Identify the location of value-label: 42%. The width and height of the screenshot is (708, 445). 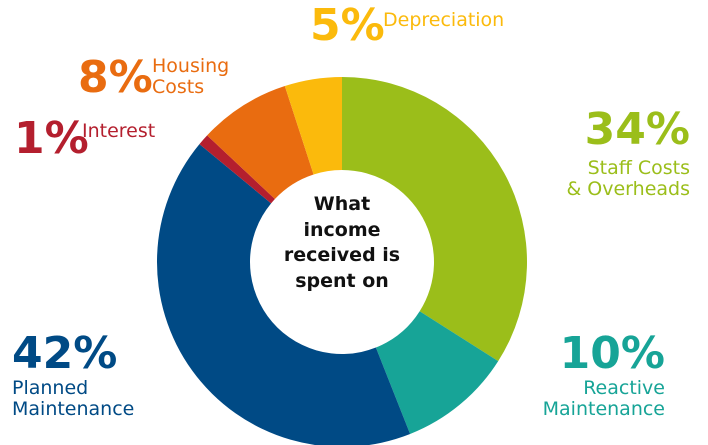
(65, 353).